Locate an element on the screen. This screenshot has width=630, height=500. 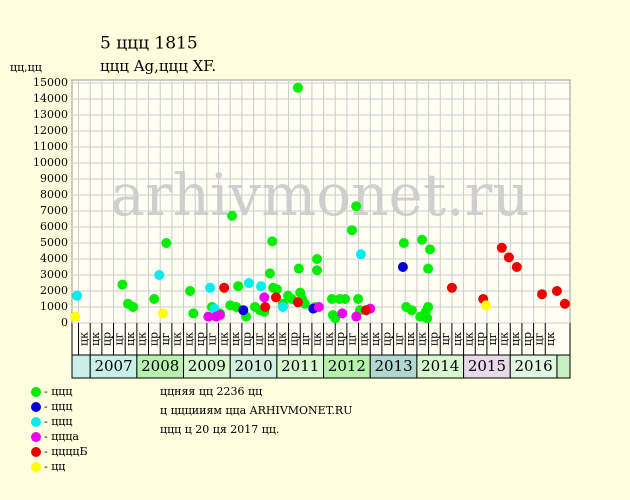
chart-title: 5 ццц 1815 is located at coordinates (149, 44).